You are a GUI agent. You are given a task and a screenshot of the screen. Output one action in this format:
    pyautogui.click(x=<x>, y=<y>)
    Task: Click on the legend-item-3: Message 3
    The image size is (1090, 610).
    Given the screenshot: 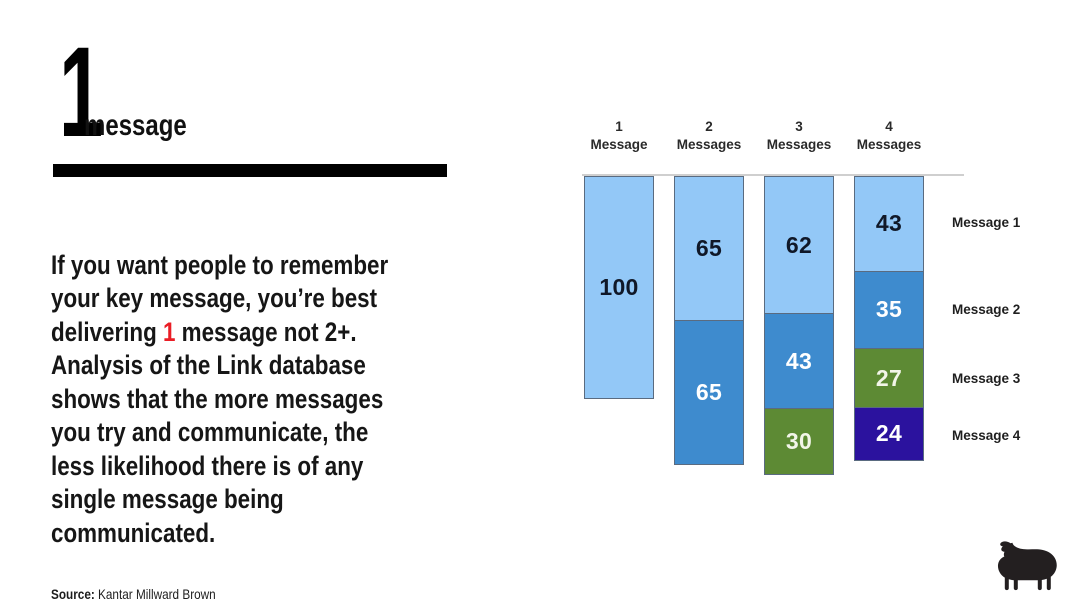 What is the action you would take?
    pyautogui.click(x=986, y=379)
    